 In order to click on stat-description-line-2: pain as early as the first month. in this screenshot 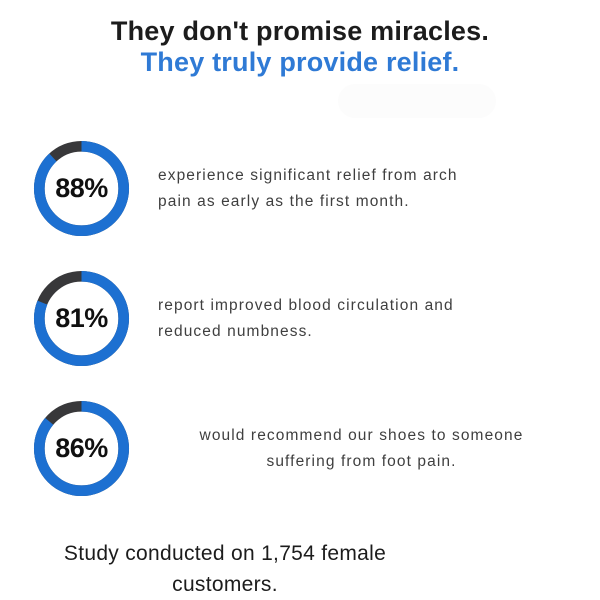, I will do `click(284, 201)`.